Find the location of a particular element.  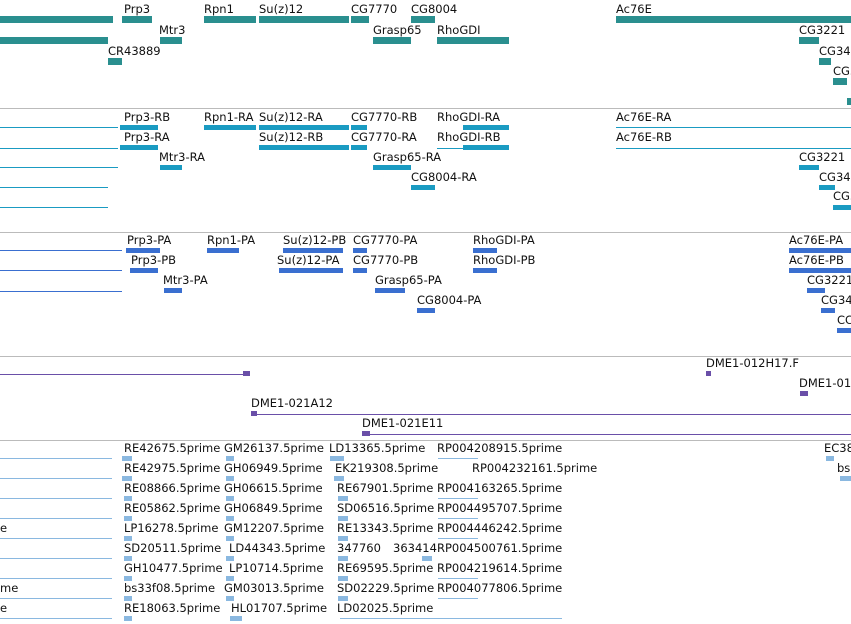

est-label: RP004077806.5prime is located at coordinates (500, 588).